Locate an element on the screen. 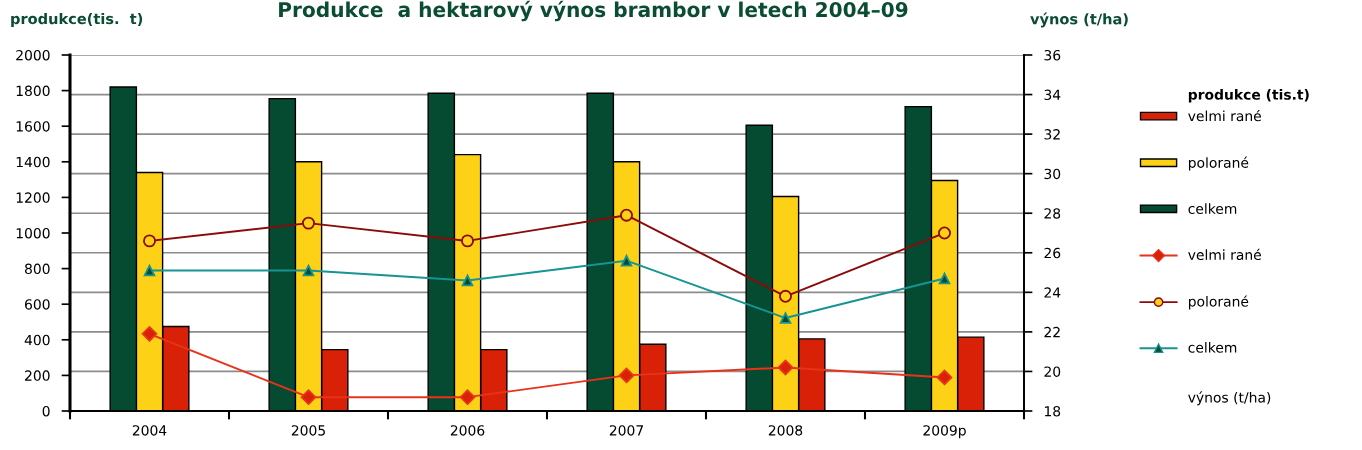 The image size is (1362, 450). y-tick-label: 1000 is located at coordinates (33, 233).